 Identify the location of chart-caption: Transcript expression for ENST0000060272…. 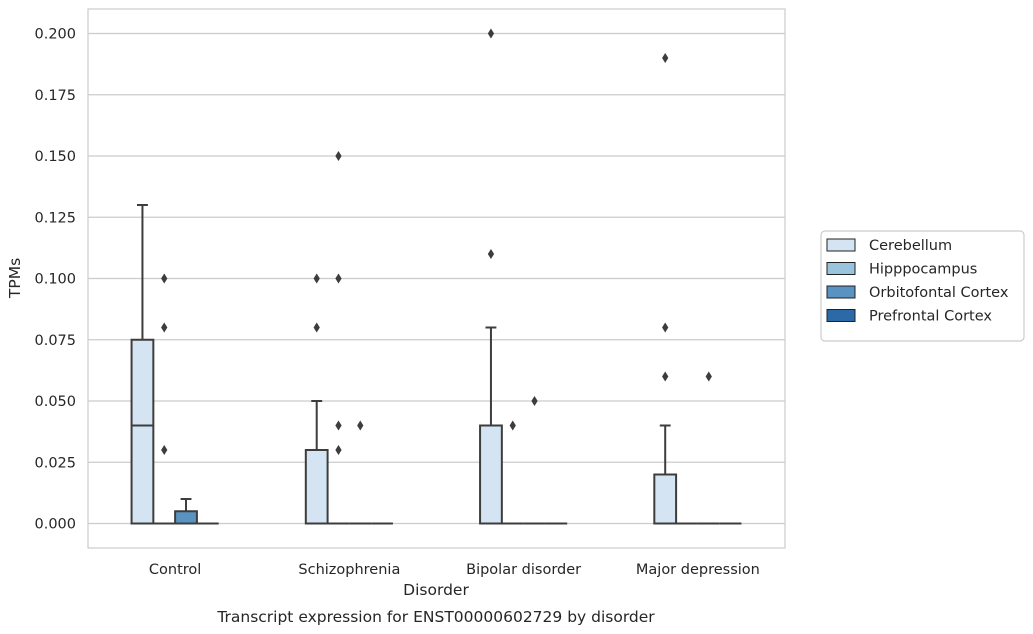
(435, 617).